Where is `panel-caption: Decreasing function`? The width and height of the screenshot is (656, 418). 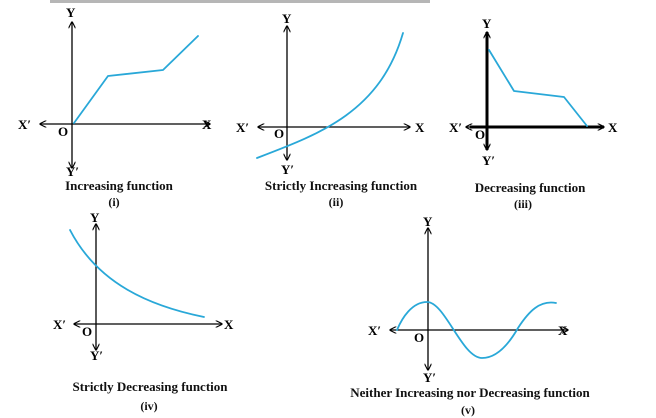
panel-caption: Decreasing function is located at coordinates (530, 187).